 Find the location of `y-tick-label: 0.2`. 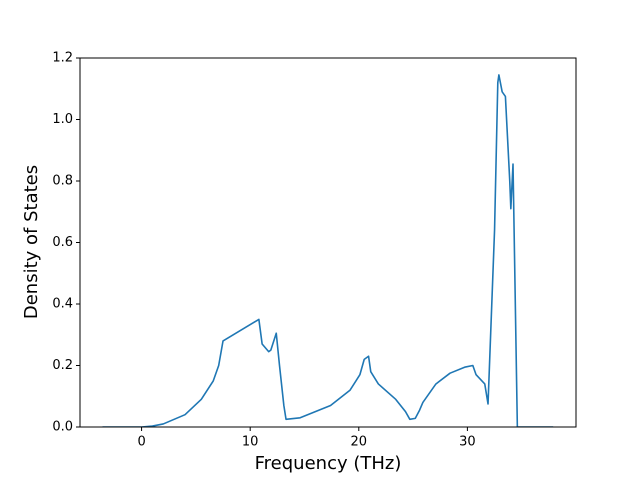

y-tick-label: 0.2 is located at coordinates (62, 365).